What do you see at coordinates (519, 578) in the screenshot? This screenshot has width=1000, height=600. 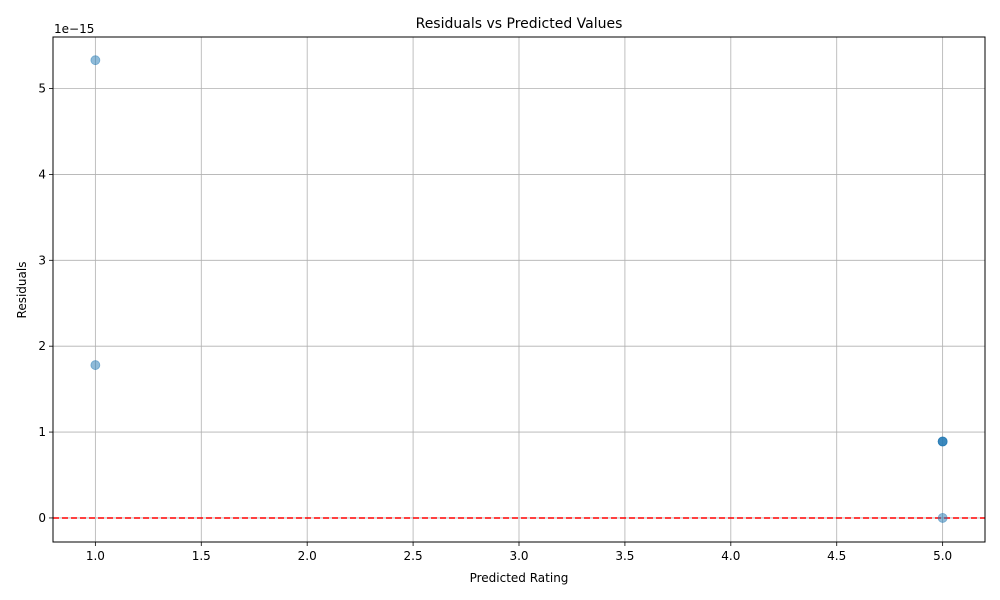 I see `x-axis-label: Predicted Rating` at bounding box center [519, 578].